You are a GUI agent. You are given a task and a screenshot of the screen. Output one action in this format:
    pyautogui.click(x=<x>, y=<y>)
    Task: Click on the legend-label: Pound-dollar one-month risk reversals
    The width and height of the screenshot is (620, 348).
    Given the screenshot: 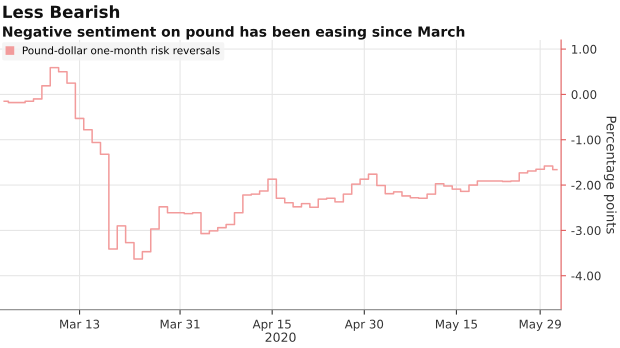 What is the action you would take?
    pyautogui.click(x=121, y=50)
    